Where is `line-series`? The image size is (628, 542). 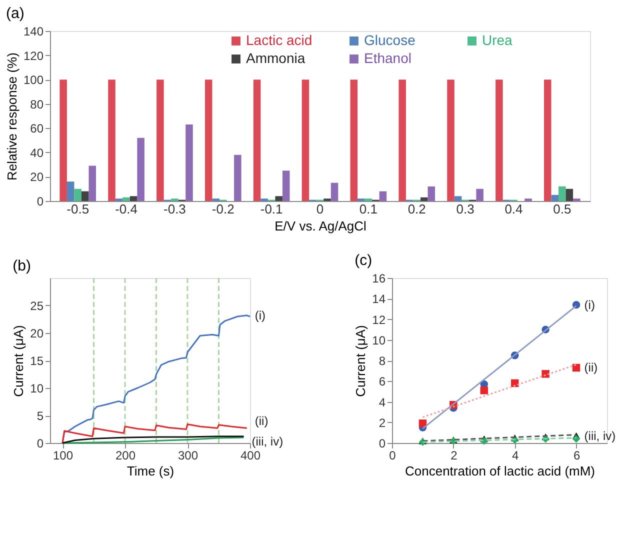
line-series is located at coordinates (155, 434).